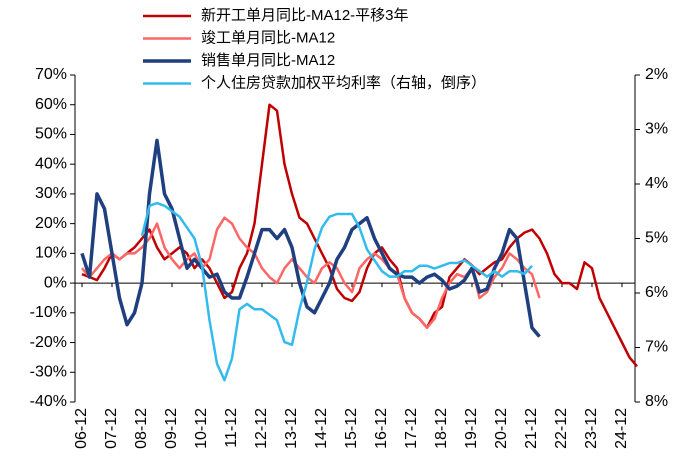  Describe the element at coordinates (51, 104) in the screenshot. I see `y-tick-label: 60%` at that location.